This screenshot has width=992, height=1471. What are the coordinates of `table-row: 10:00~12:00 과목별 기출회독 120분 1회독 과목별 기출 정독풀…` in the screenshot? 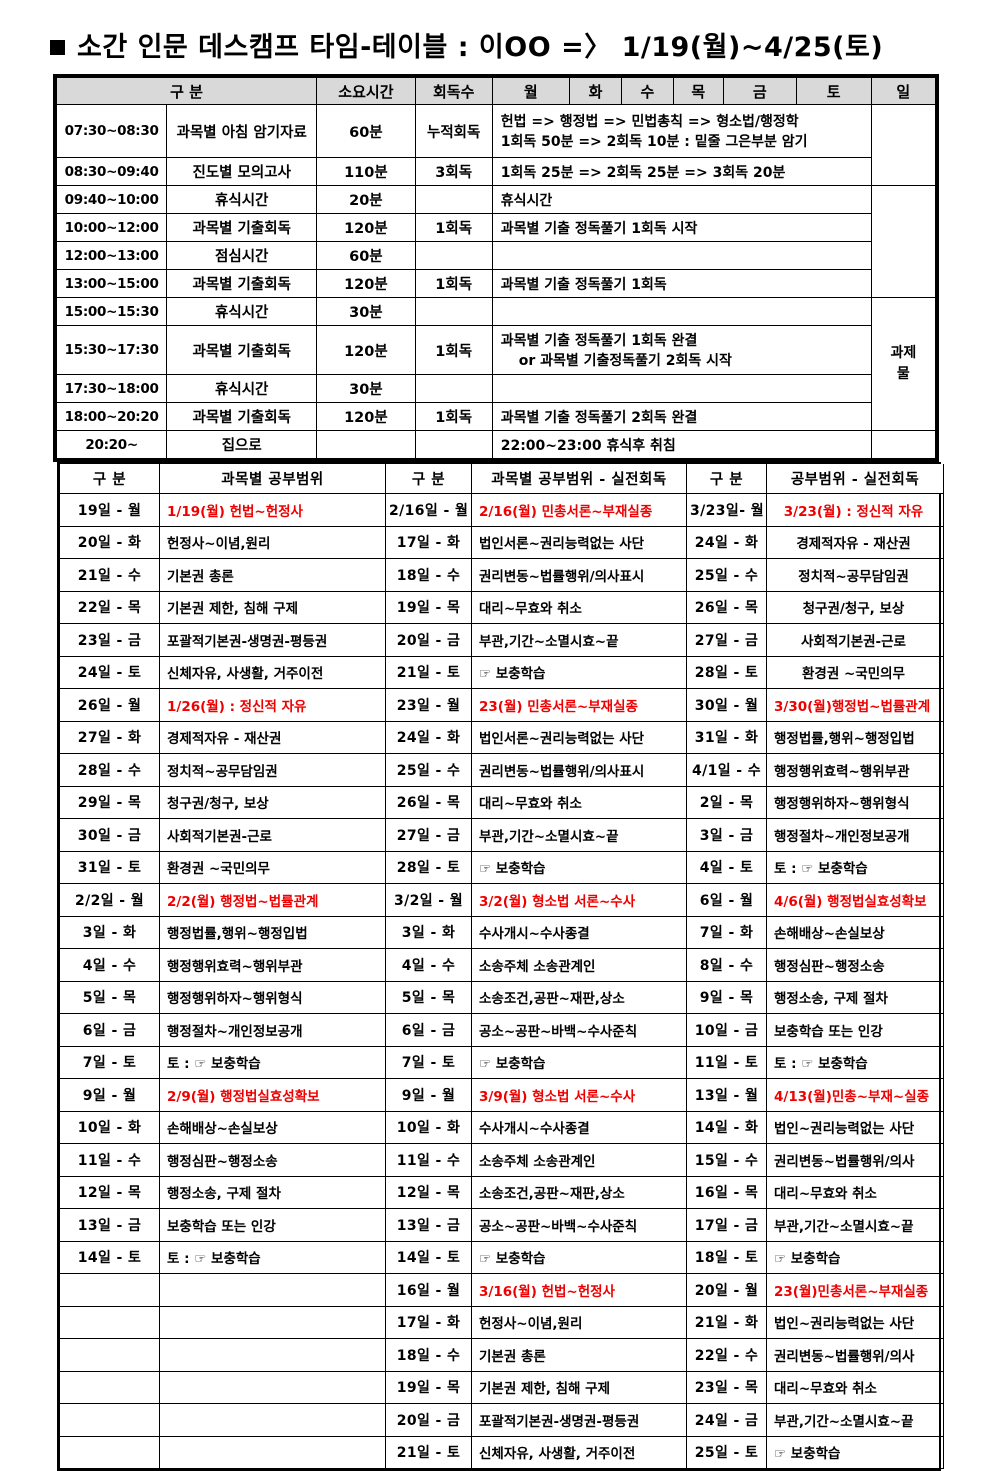 It's located at (495, 227).